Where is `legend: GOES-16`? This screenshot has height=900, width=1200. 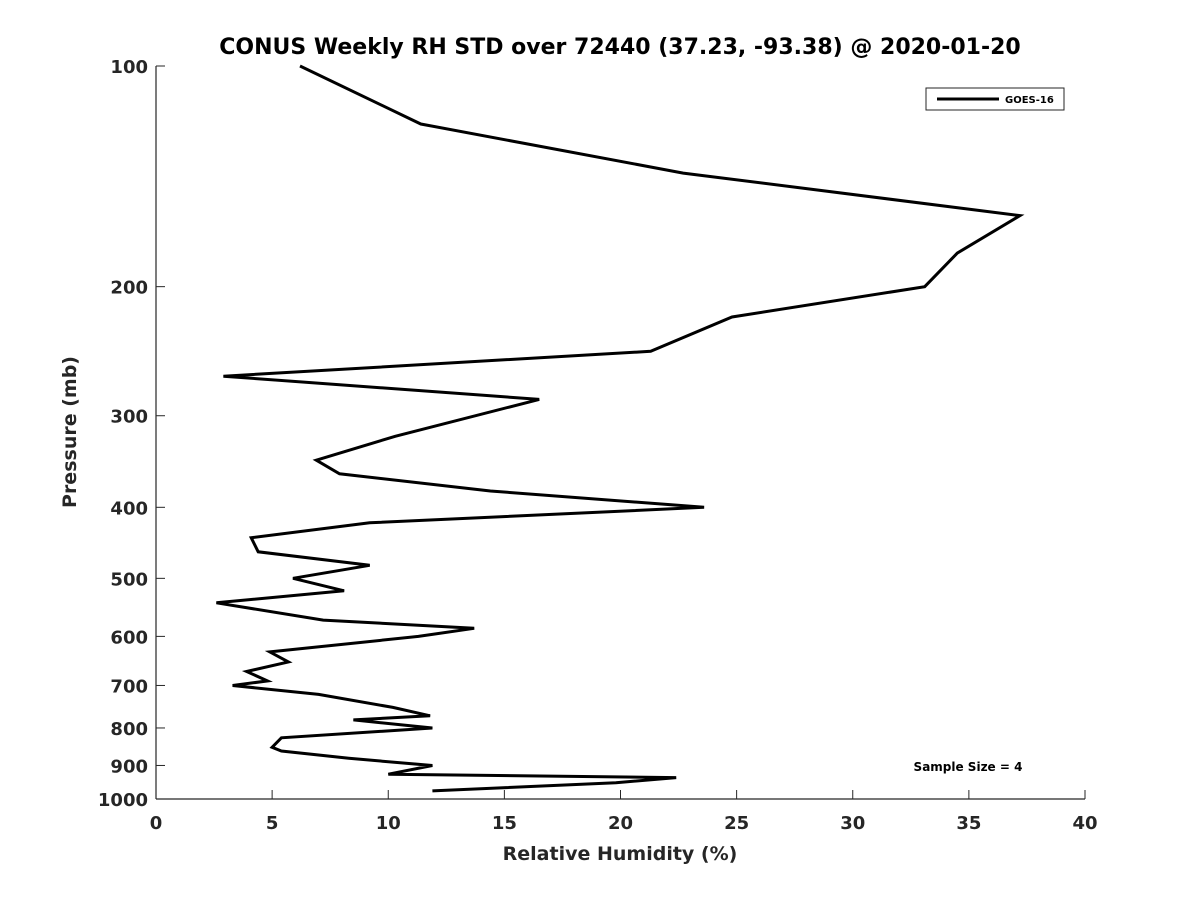
legend: GOES-16 is located at coordinates (995, 99).